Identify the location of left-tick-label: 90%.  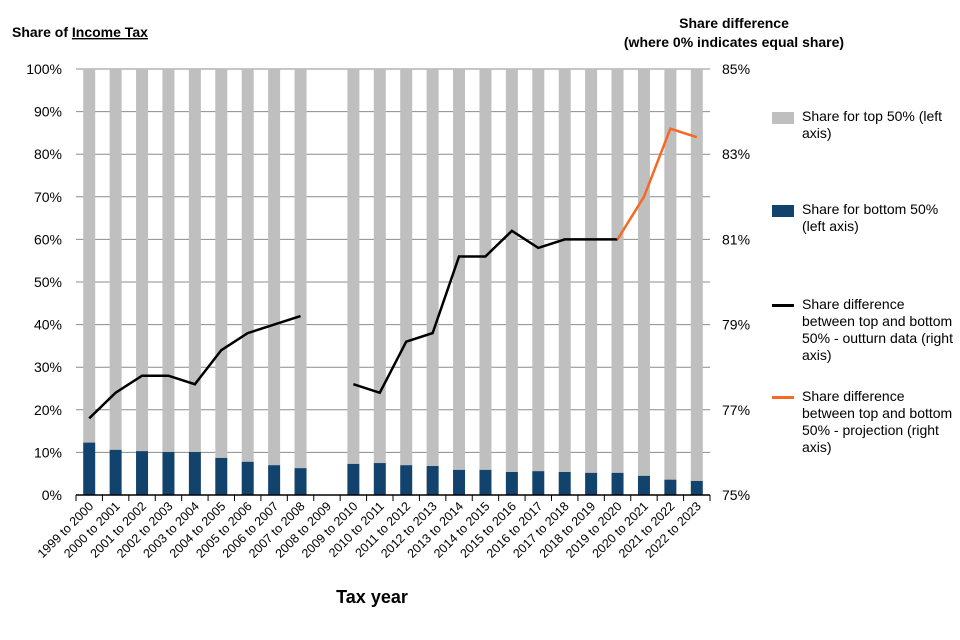
(48, 112).